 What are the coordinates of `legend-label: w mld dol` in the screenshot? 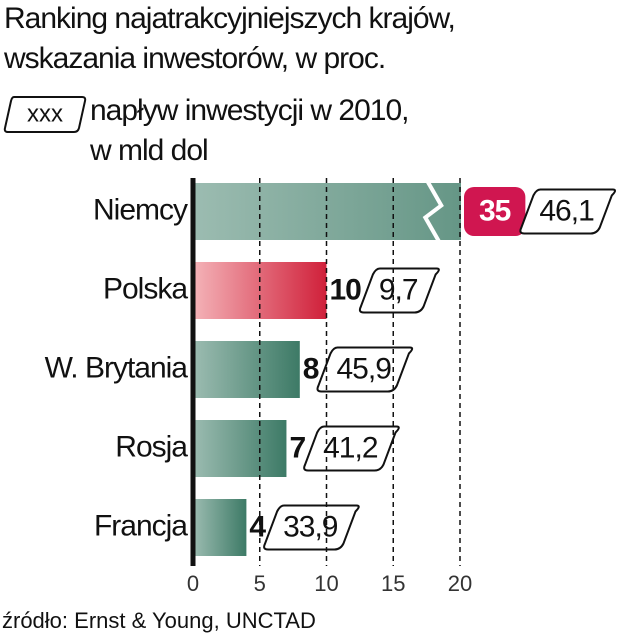 It's located at (148, 150).